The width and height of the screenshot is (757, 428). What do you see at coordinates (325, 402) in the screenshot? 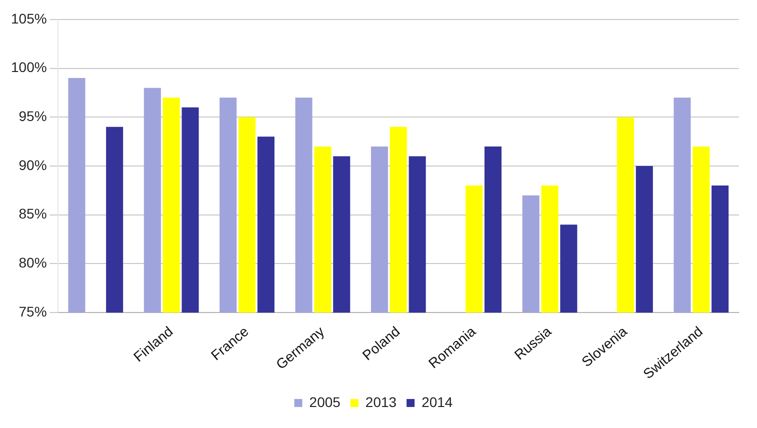
I see `legend-label: 2005` at bounding box center [325, 402].